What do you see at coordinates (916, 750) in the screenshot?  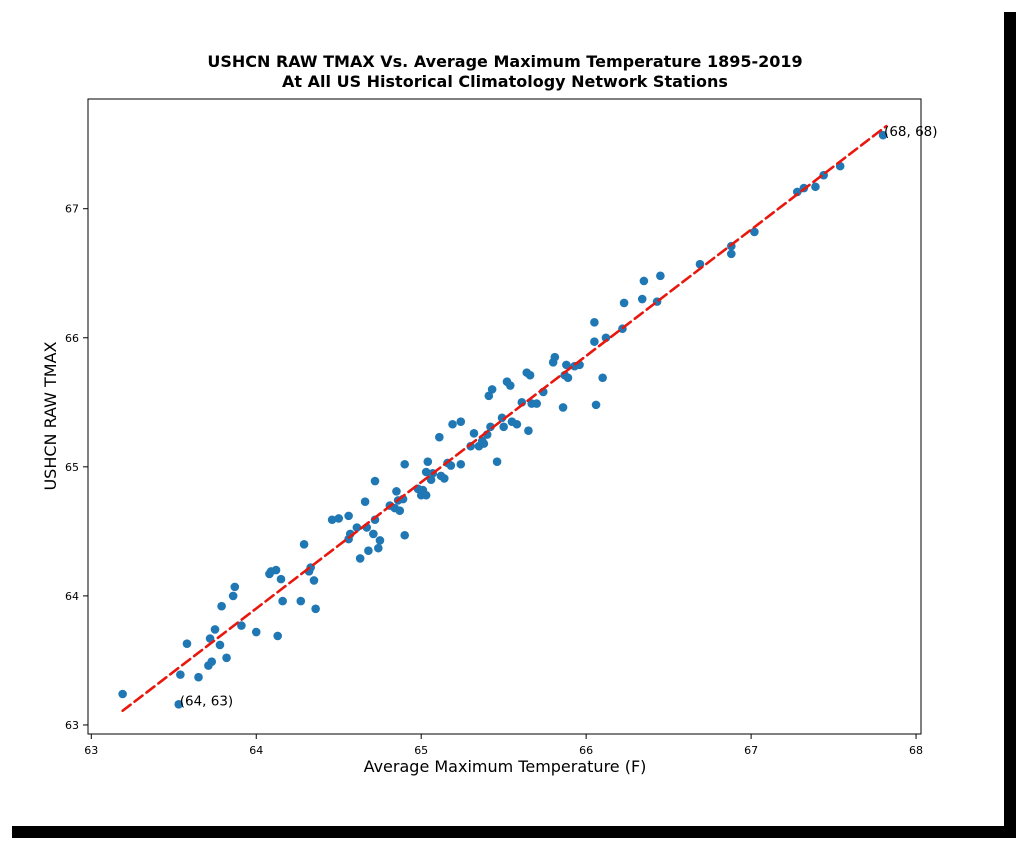 I see `x-tick-label: 68` at bounding box center [916, 750].